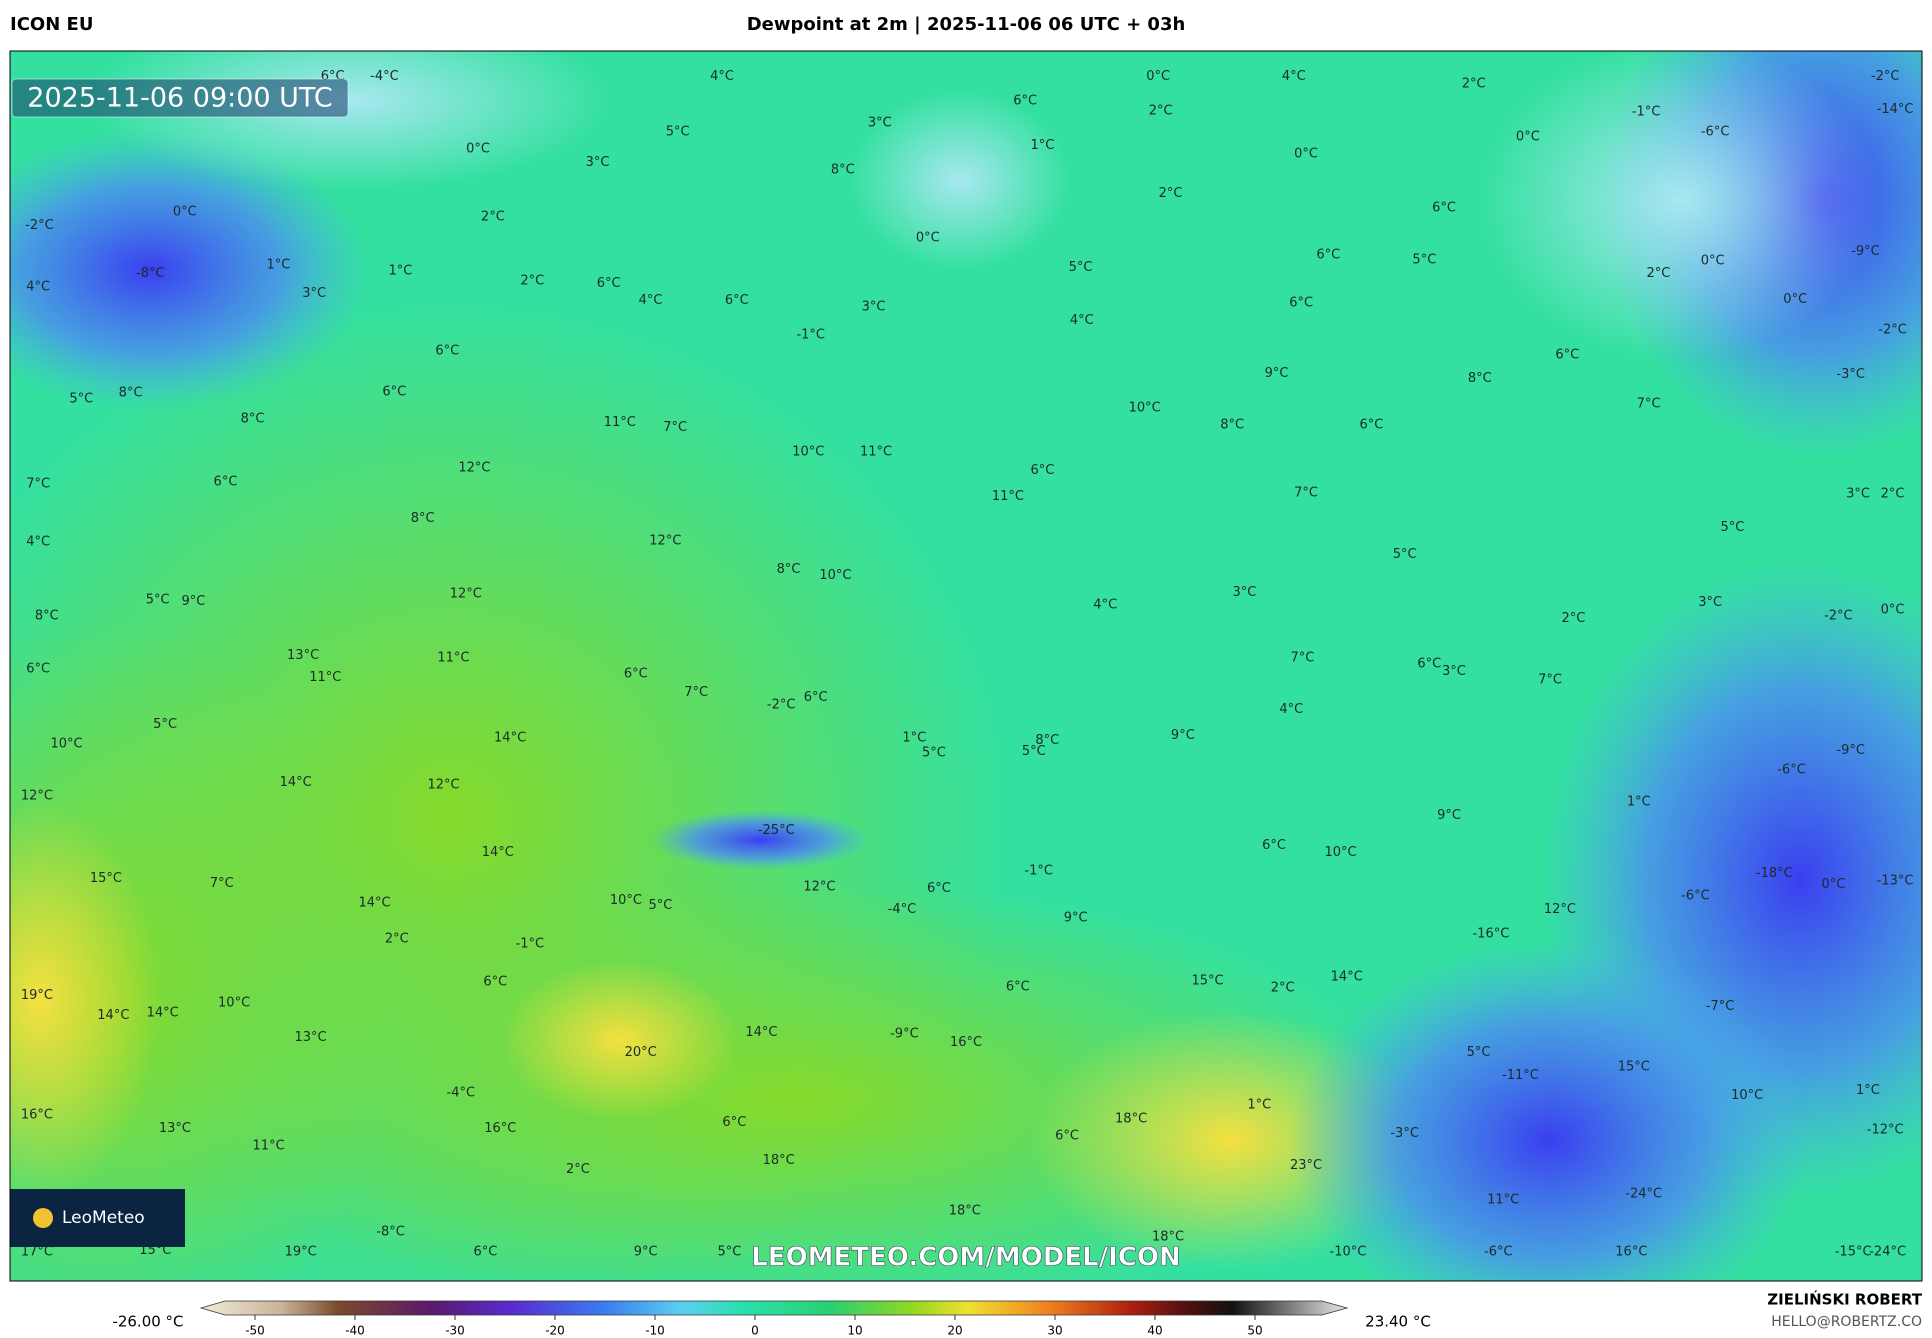 The image size is (1932, 1338). Describe the element at coordinates (194, 601) in the screenshot. I see `temperature-label: 9°C` at that location.